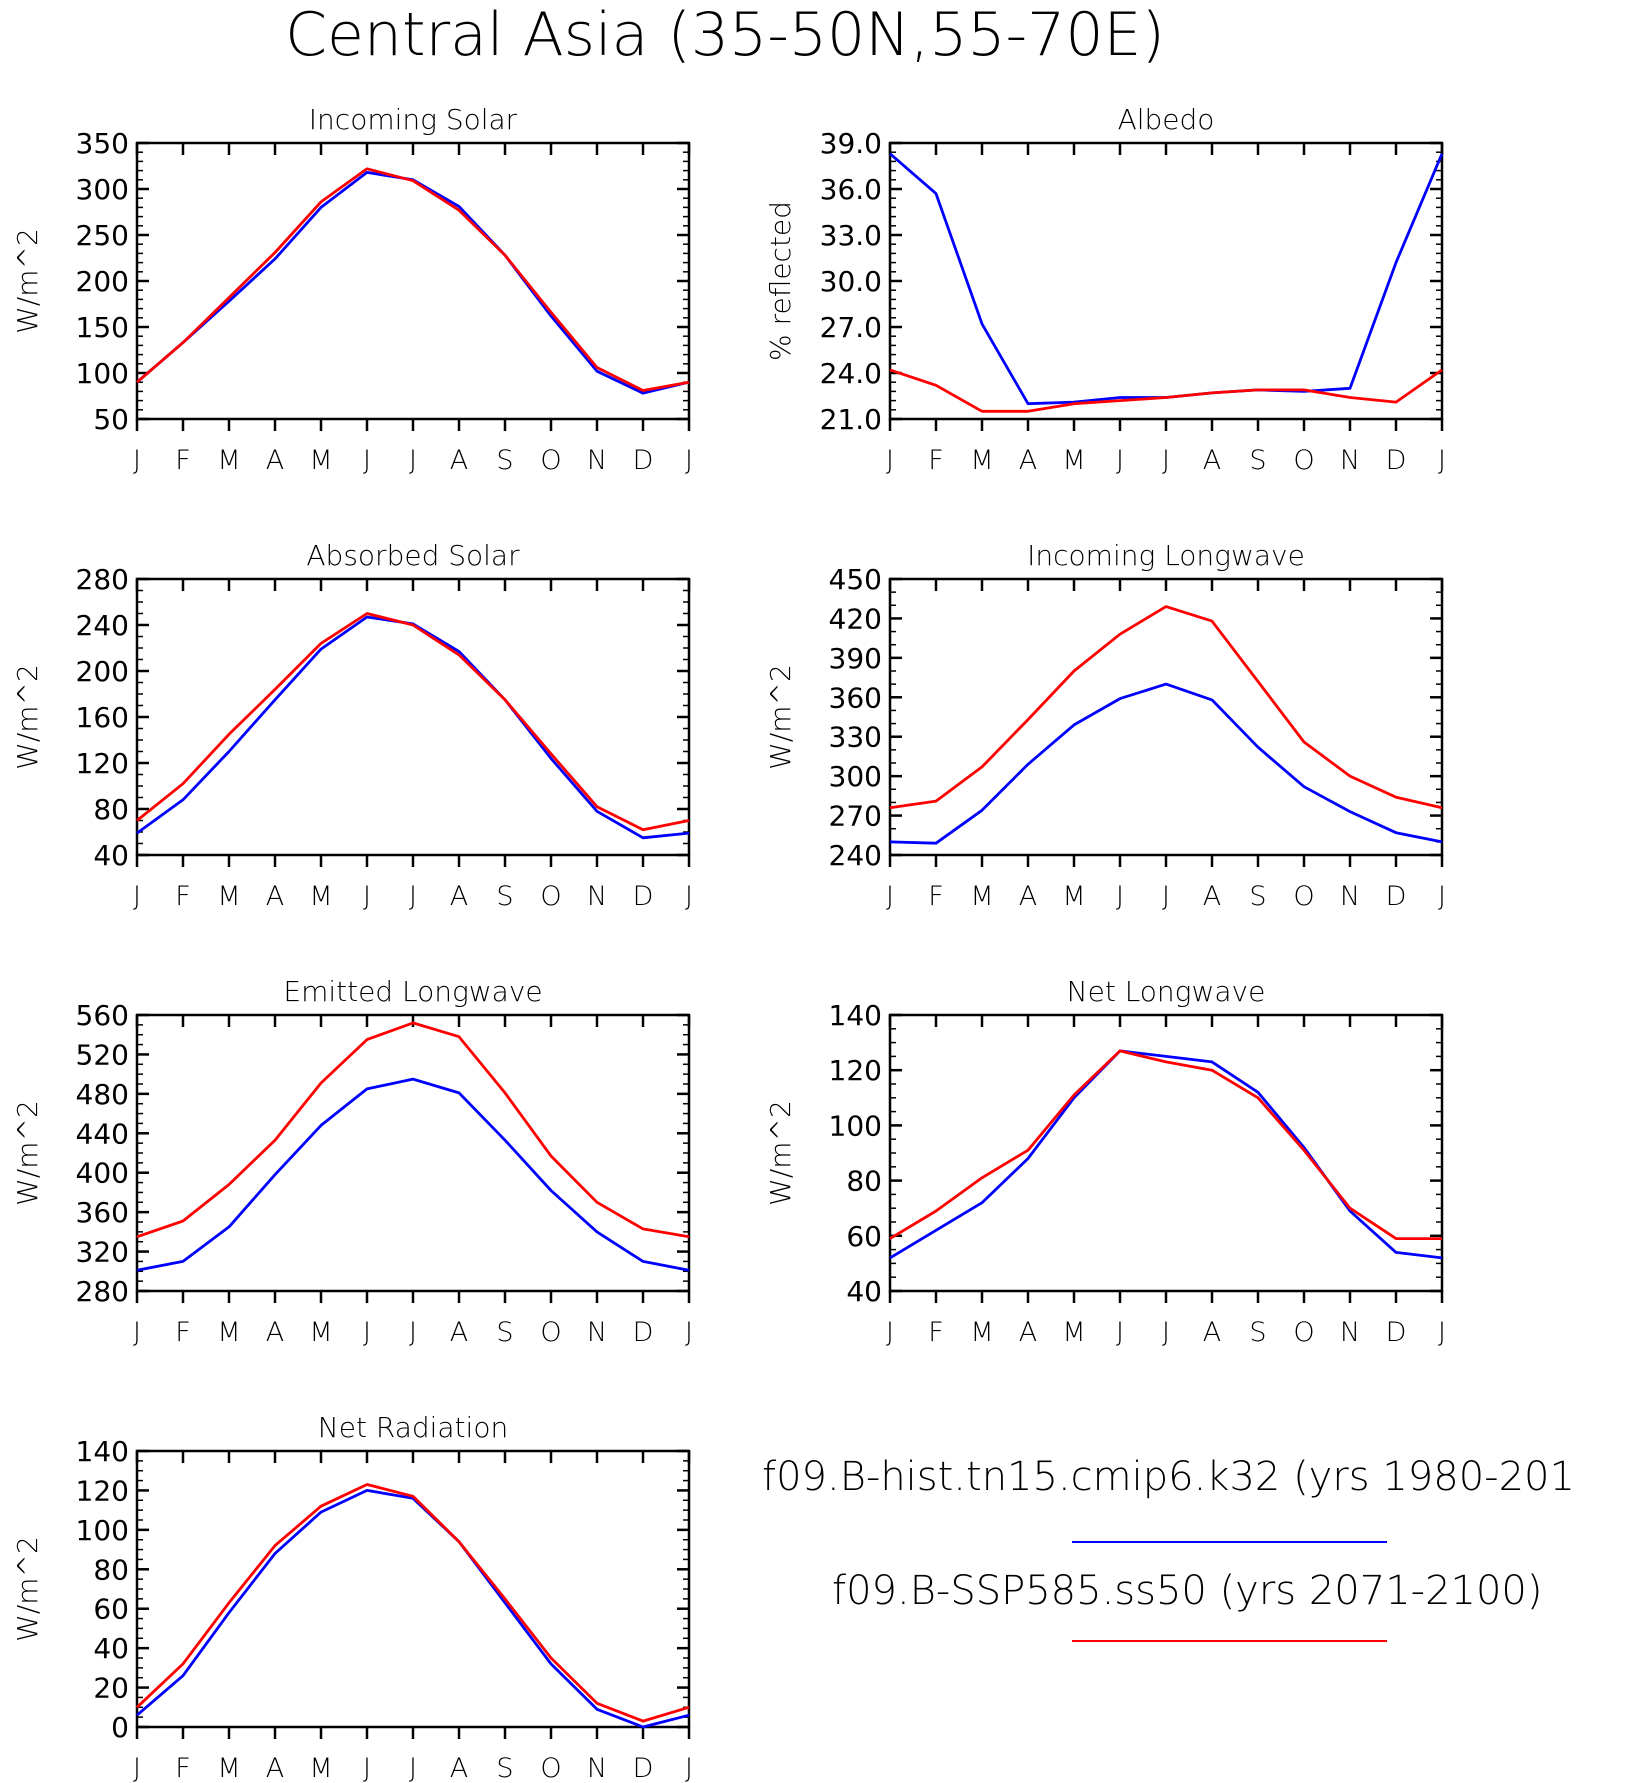 This screenshot has width=1641, height=1783. Describe the element at coordinates (1187, 1591) in the screenshot. I see `legend-label-ssp: f09.B-SSP585.ss50 (yrs 2071-2100)` at that location.